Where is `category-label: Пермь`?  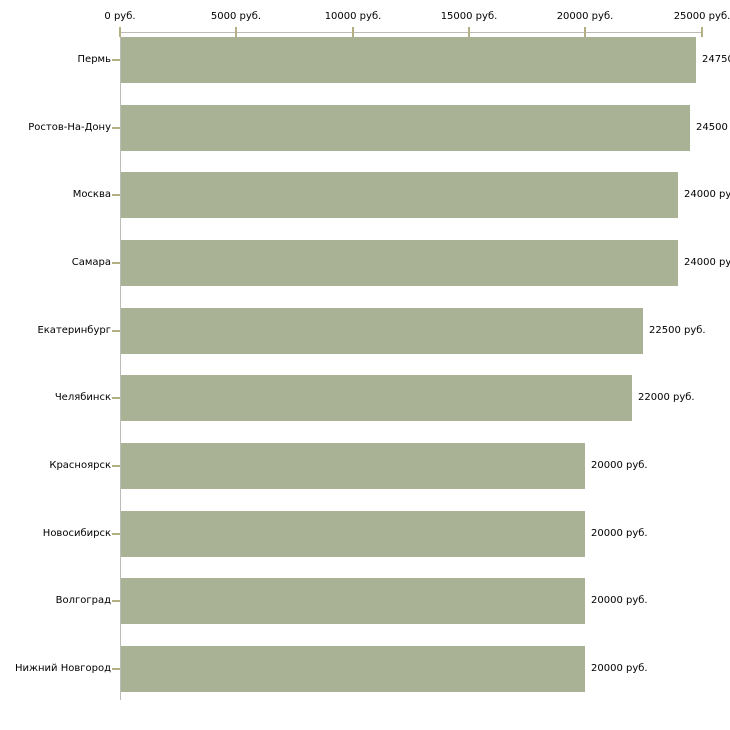
category-label: Пермь is located at coordinates (94, 59).